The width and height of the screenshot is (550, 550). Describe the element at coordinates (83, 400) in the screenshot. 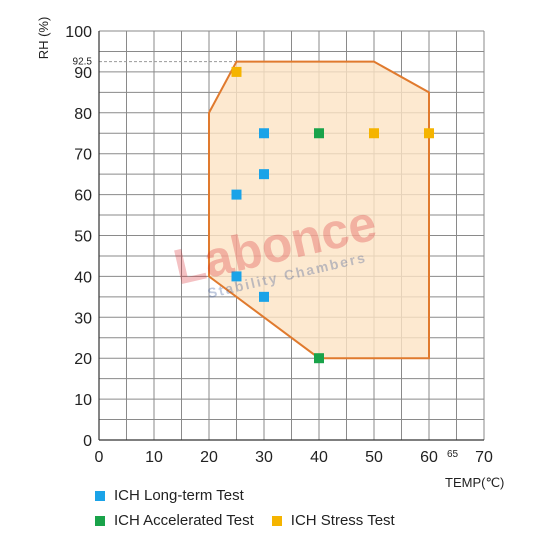

I see `y-tick-label: 10` at that location.